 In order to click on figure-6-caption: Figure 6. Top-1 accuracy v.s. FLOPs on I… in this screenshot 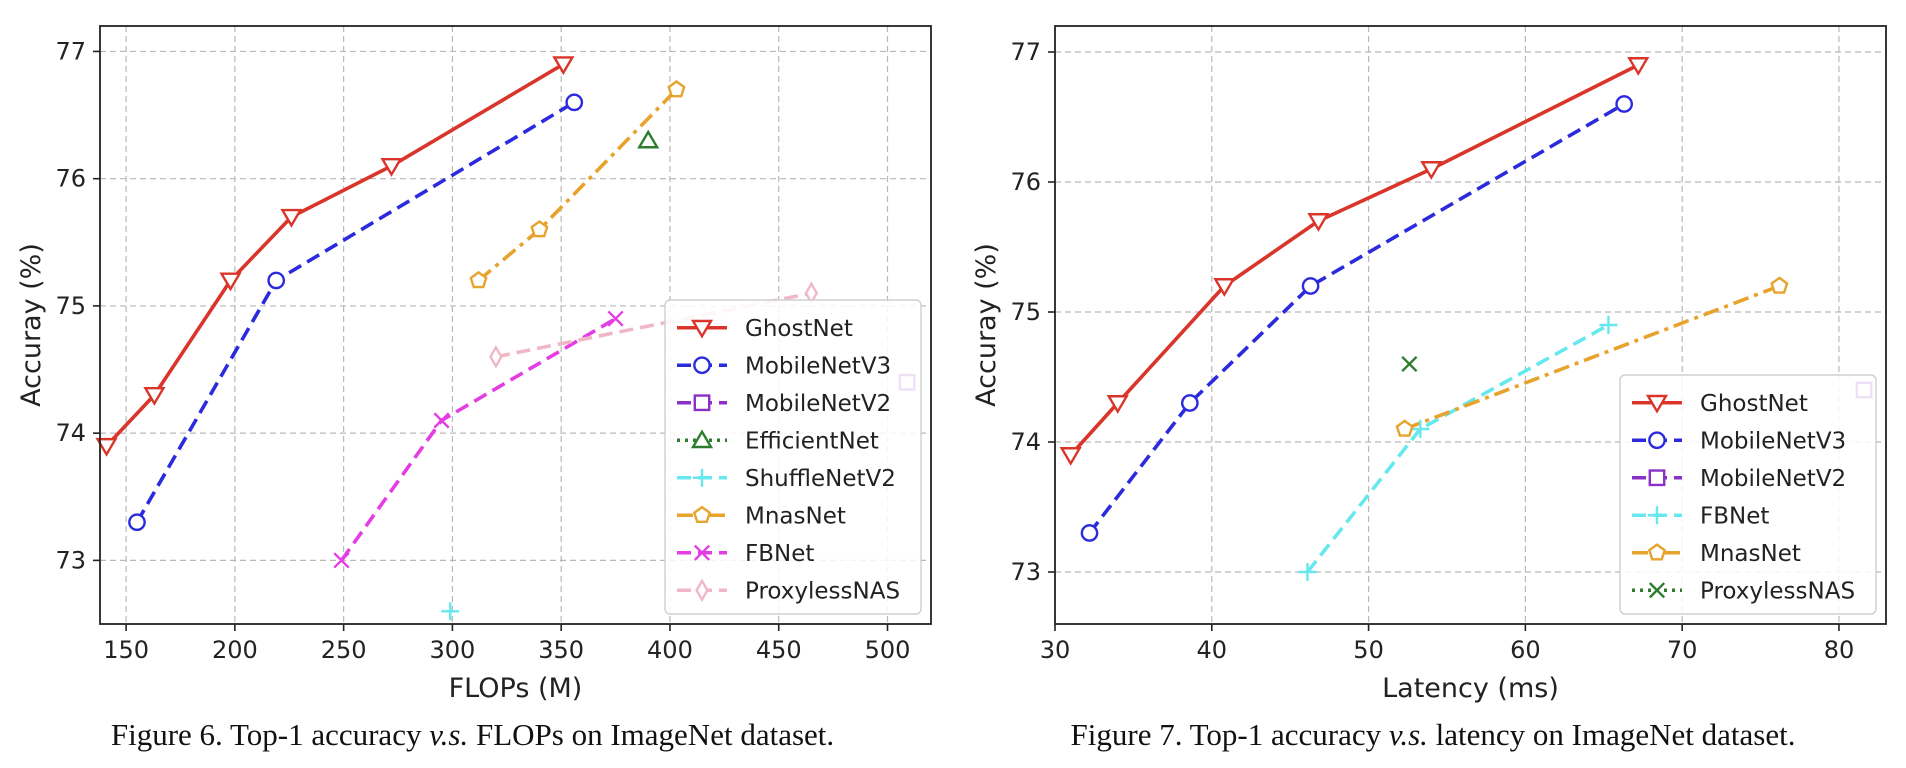, I will do `click(472, 734)`.